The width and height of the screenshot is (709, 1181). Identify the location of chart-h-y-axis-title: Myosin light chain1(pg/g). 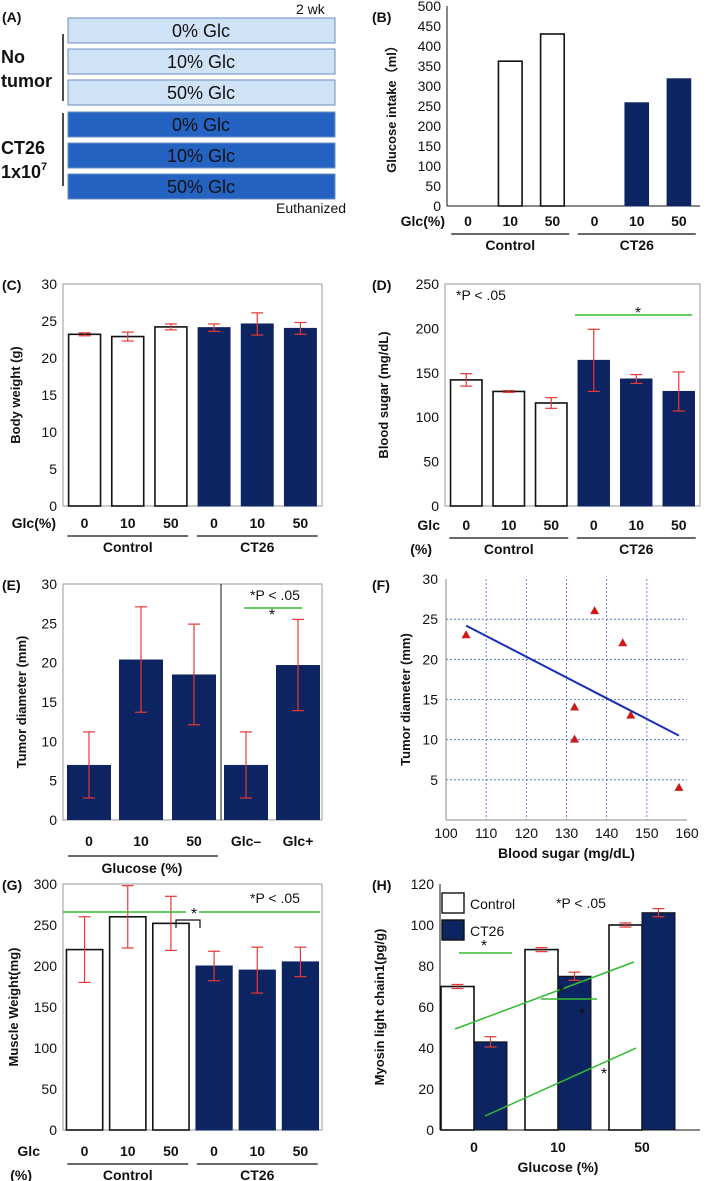
(379, 1007).